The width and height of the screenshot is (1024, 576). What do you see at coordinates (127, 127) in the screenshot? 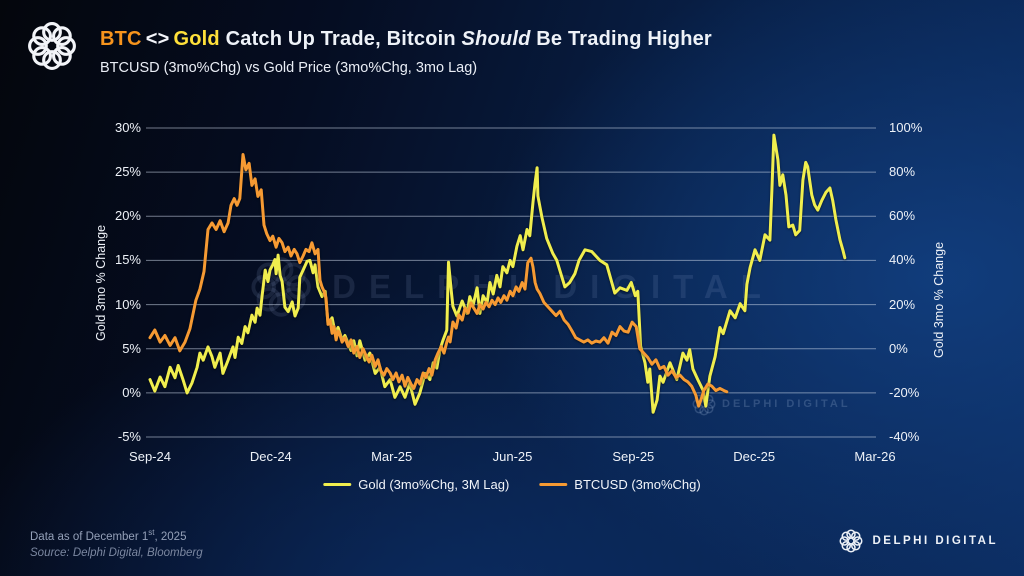
I see `axis-tick-label: 30%` at bounding box center [127, 127].